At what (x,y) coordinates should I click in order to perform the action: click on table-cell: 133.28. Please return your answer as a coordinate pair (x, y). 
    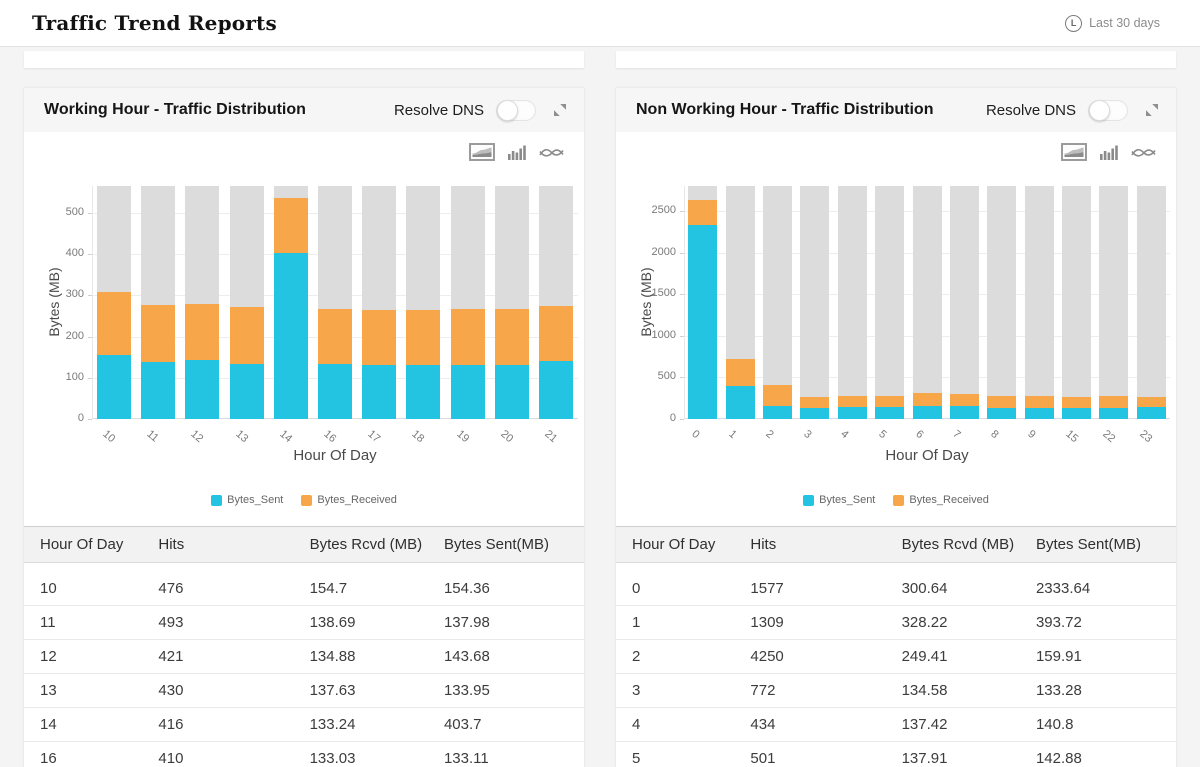
    Looking at the image, I should click on (1105, 690).